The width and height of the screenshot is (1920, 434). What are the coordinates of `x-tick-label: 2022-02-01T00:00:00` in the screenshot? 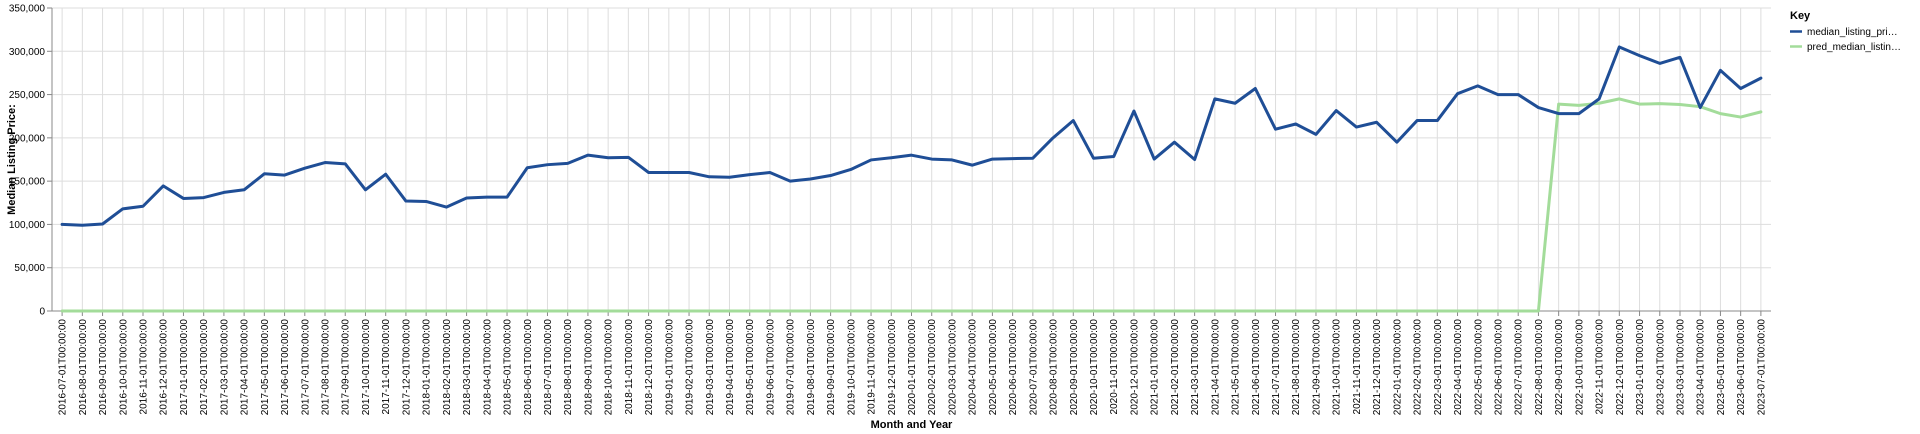 It's located at (1418, 367).